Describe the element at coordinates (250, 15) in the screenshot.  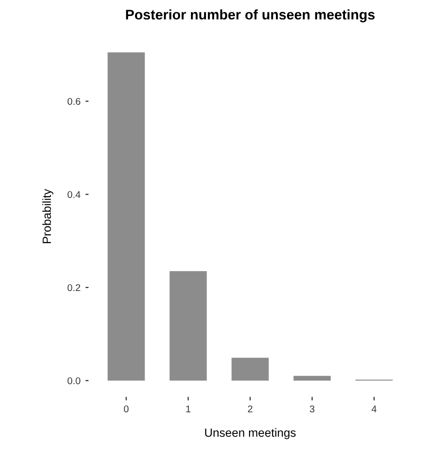
I see `chart-title: Posterior number of unseen meetings` at that location.